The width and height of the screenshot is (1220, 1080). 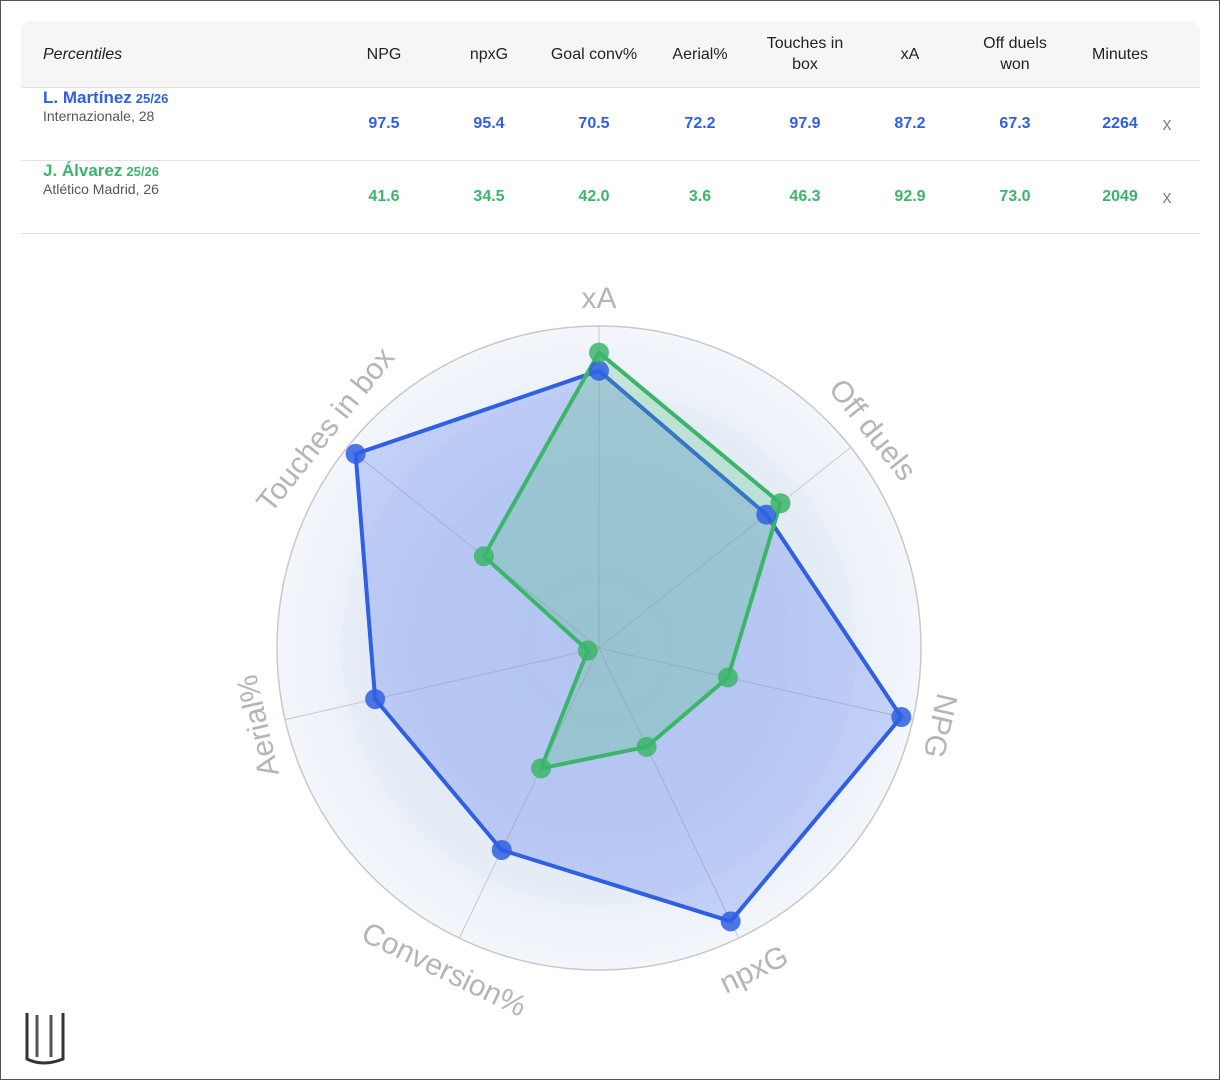 I want to click on player-line: J. Álvarez 25/26, so click(x=101, y=171).